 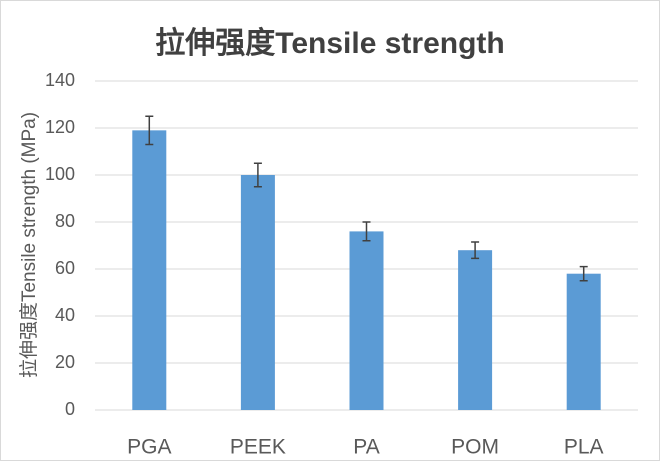 I want to click on y-tick-label: 120, so click(x=60, y=127).